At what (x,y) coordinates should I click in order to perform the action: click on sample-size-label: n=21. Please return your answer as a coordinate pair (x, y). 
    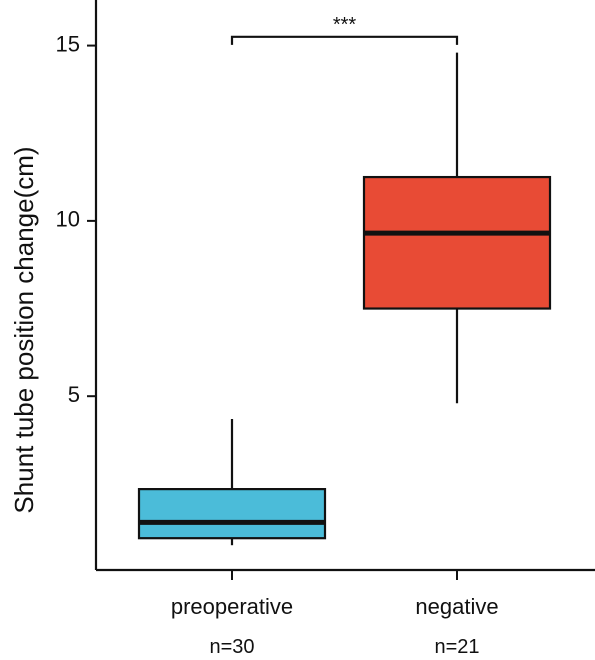
    Looking at the image, I should click on (456, 647).